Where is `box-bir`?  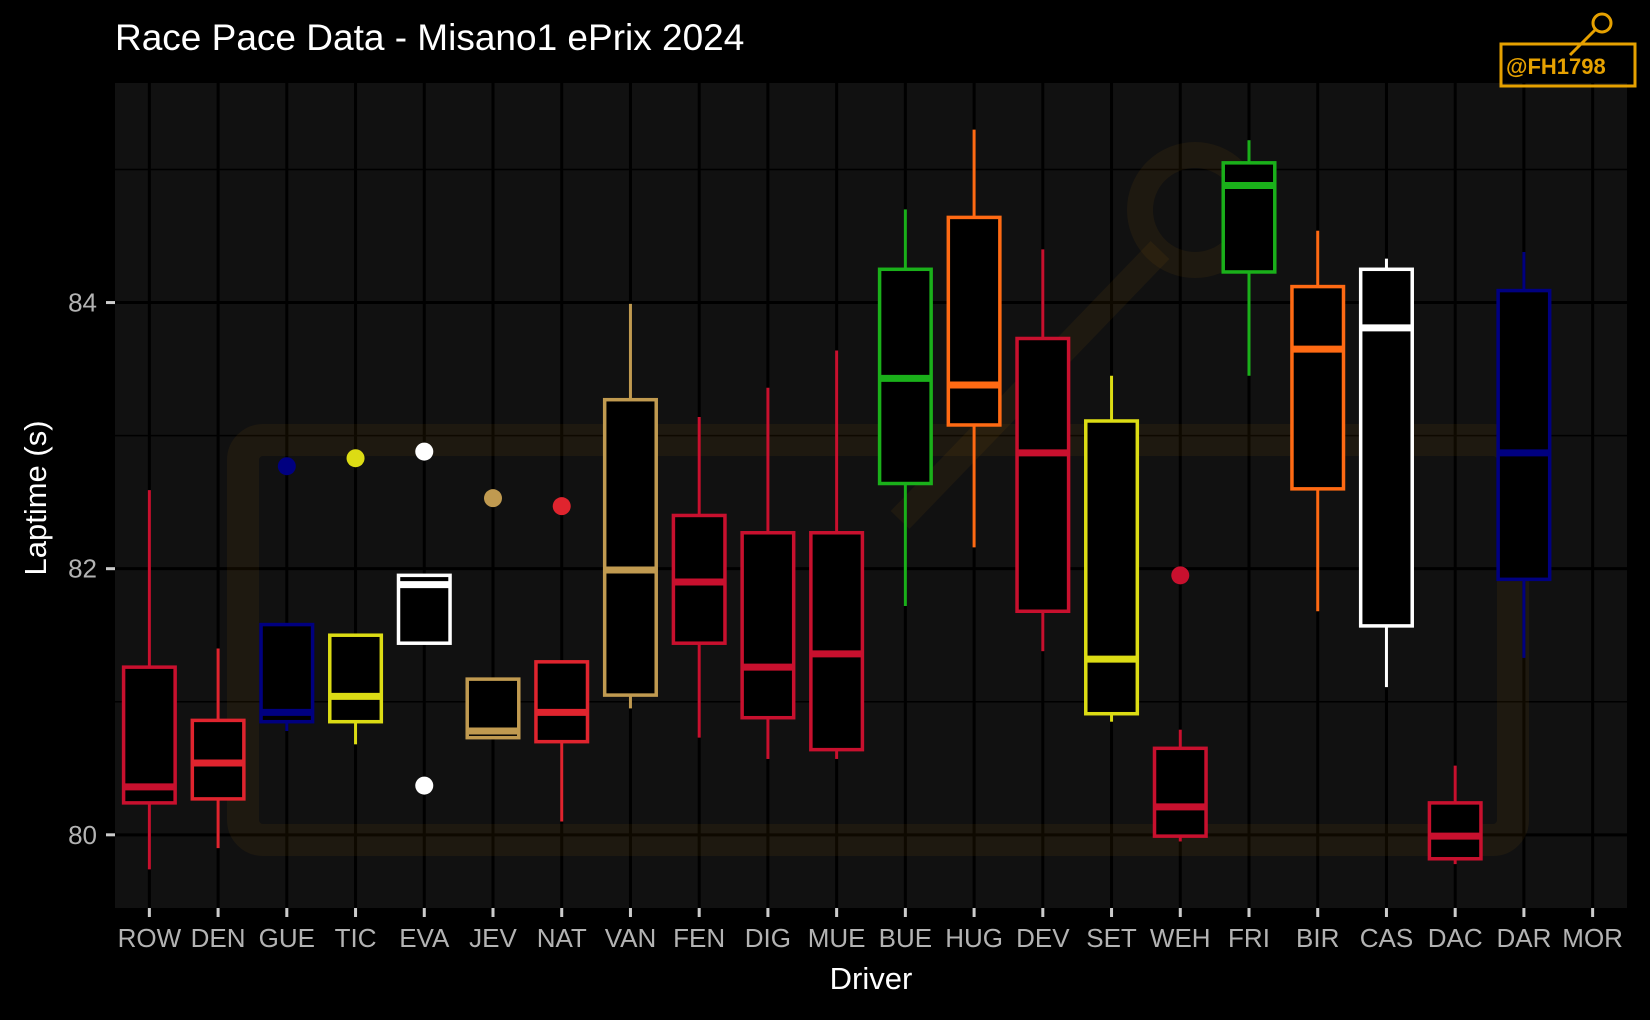
box-bir is located at coordinates (1318, 421).